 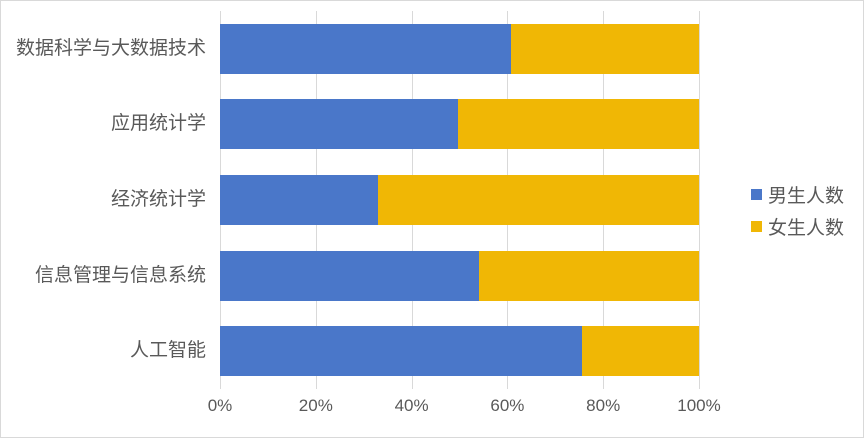 I want to click on category-label: 应用统计学, so click(x=158, y=124).